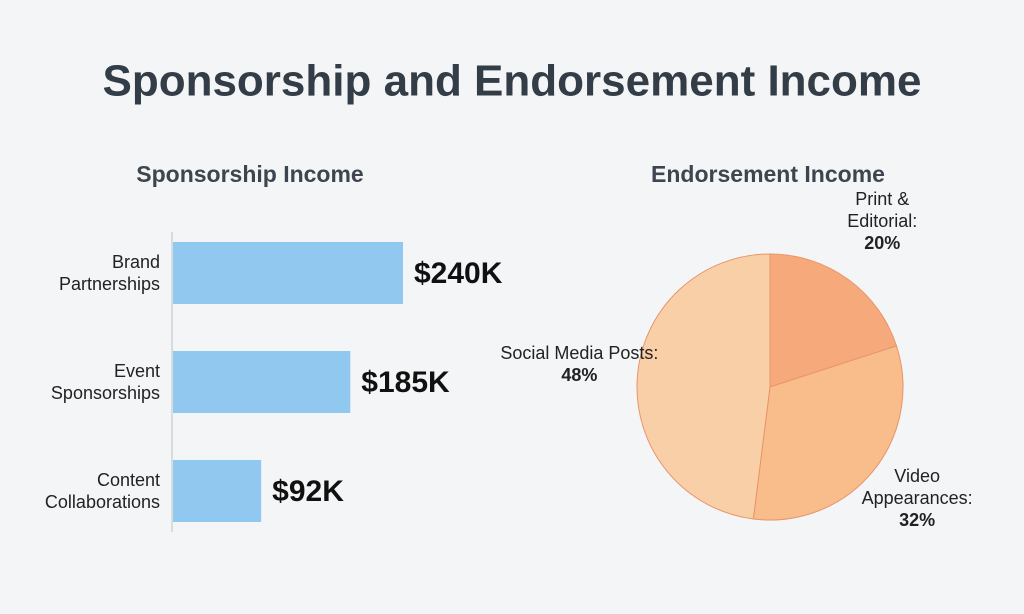 The height and width of the screenshot is (614, 1024). What do you see at coordinates (511, 81) in the screenshot?
I see `page-title: Sponsorship and Endorsement Income` at bounding box center [511, 81].